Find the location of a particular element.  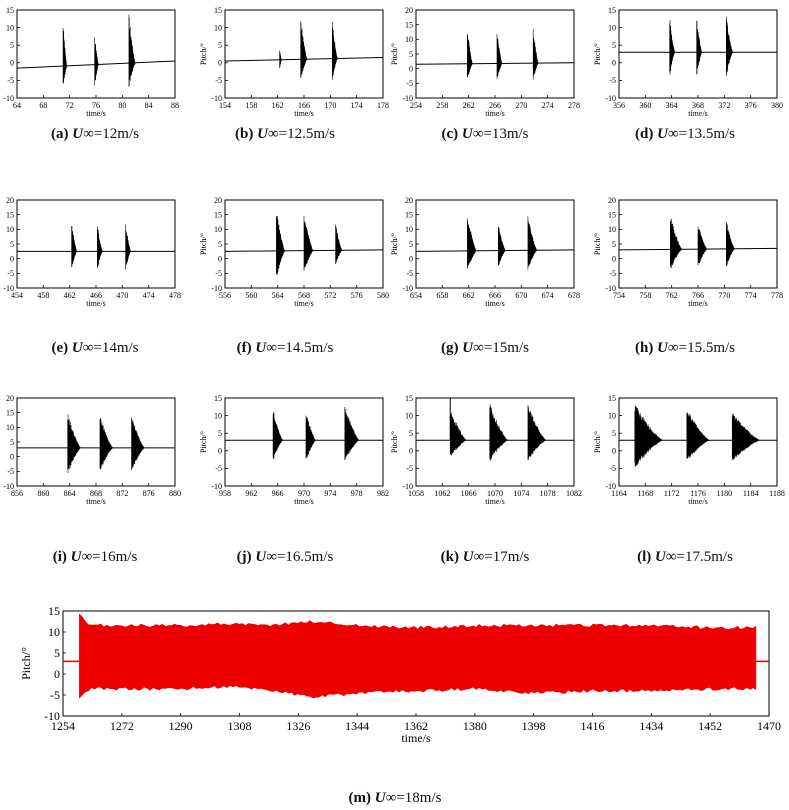

x-tick-label: 856 is located at coordinates (17, 493).